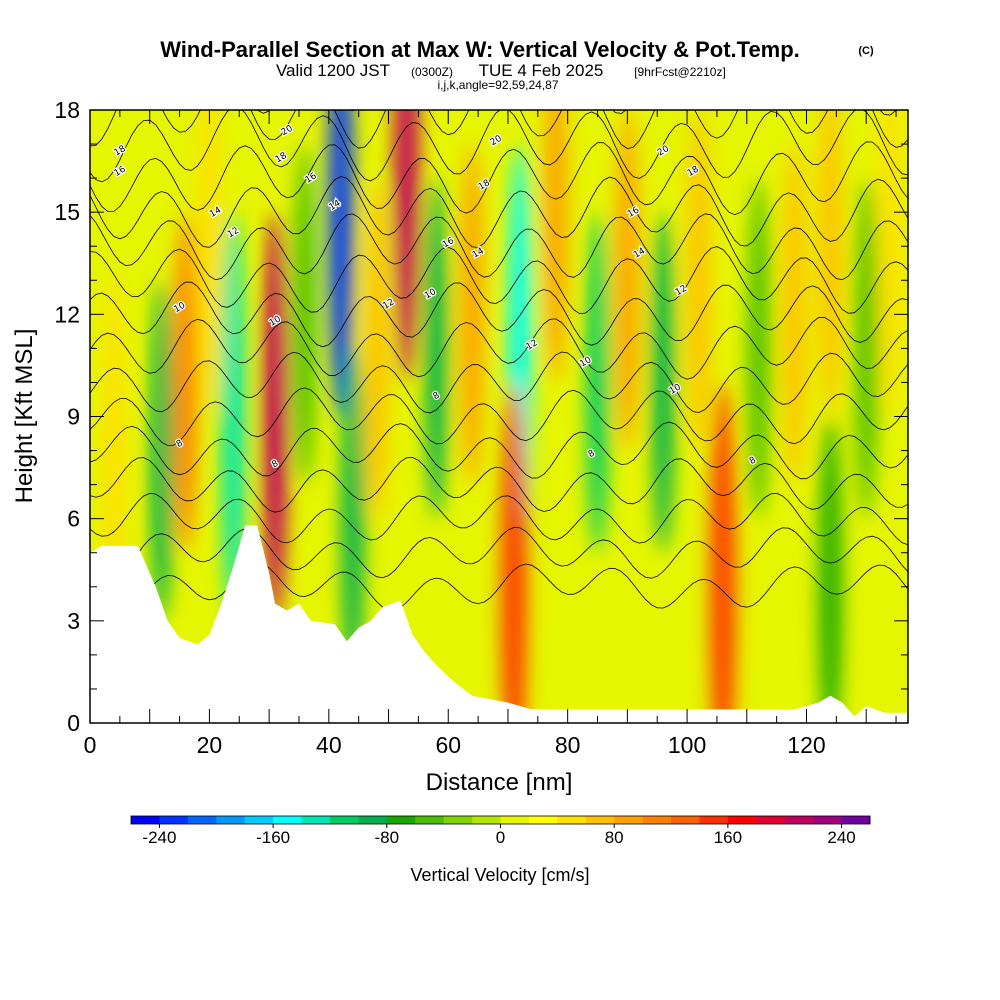 The image size is (1000, 1000). Describe the element at coordinates (728, 837) in the screenshot. I see `colorbar-tick-label: 160` at that location.